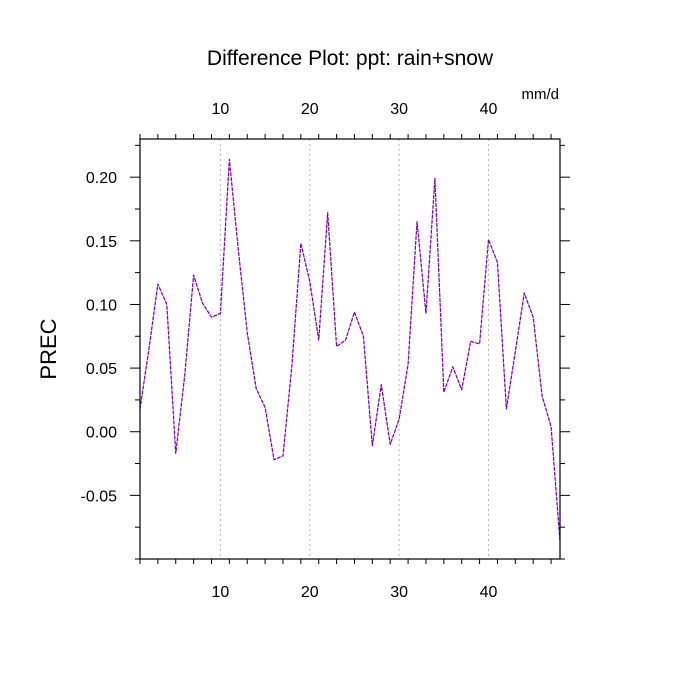 The width and height of the screenshot is (700, 700). Describe the element at coordinates (489, 109) in the screenshot. I see `top-x-tick-label-40: 40` at that location.